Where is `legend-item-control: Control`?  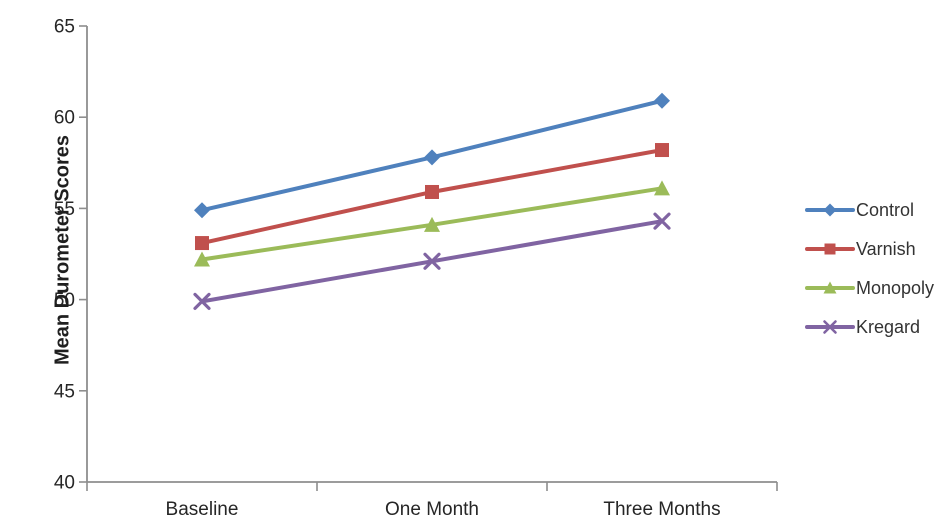 legend-item-control: Control is located at coordinates (869, 210).